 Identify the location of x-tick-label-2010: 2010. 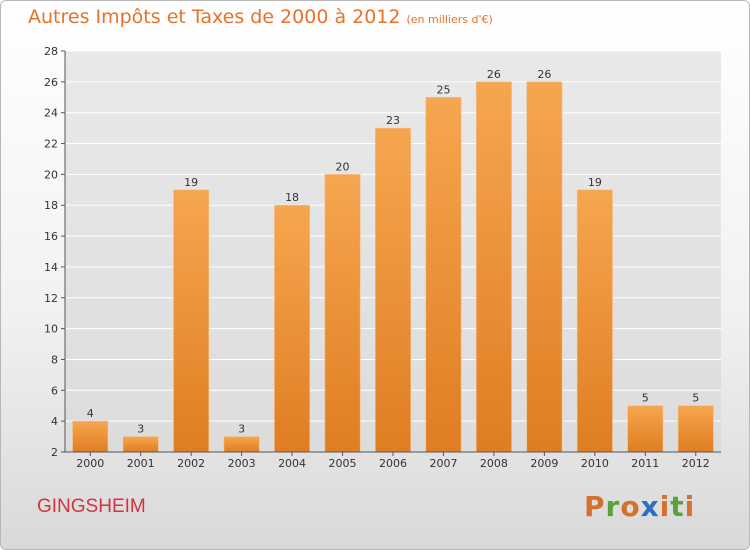
(595, 463).